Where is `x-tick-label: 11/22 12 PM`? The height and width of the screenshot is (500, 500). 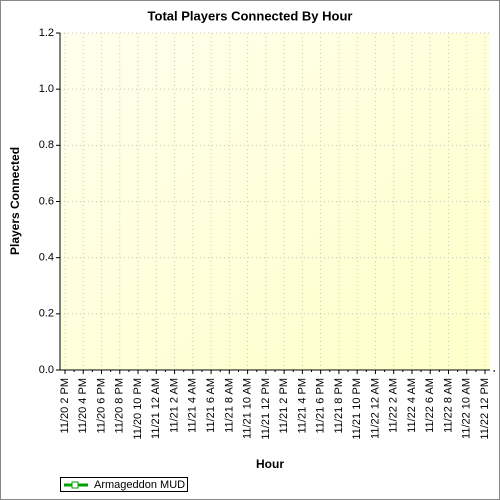
x-tick-label: 11/22 12 PM is located at coordinates (485, 409).